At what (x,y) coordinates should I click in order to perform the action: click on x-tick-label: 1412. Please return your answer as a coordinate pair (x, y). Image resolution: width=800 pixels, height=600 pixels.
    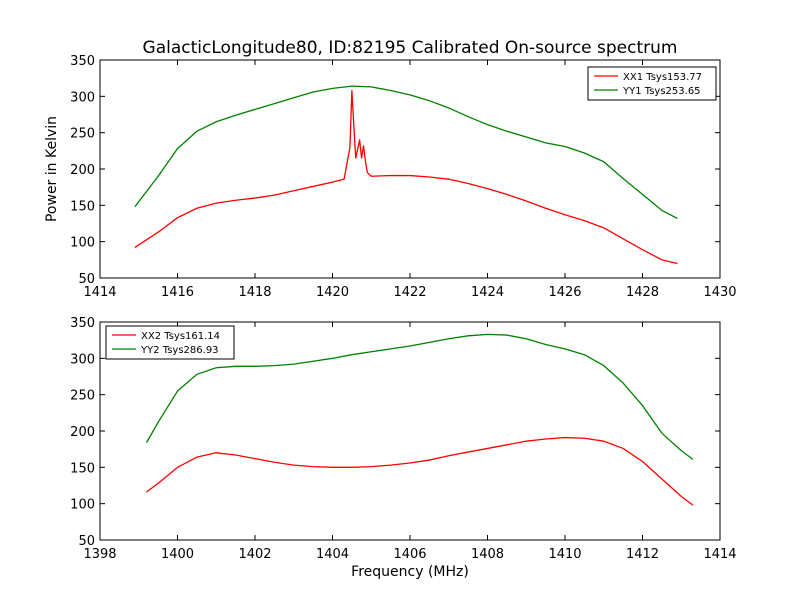
    Looking at the image, I should click on (642, 554).